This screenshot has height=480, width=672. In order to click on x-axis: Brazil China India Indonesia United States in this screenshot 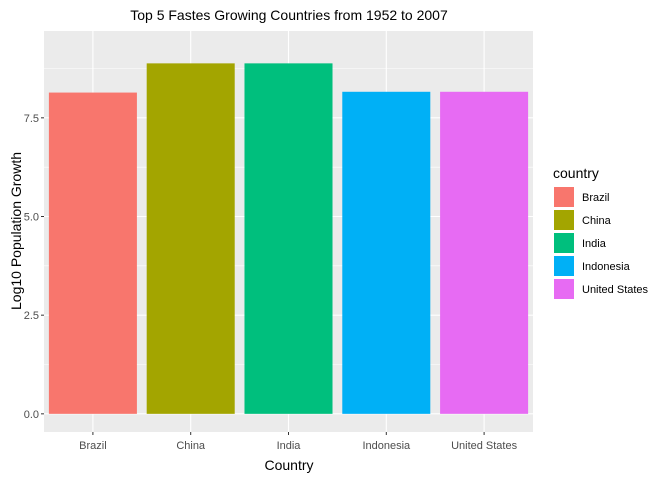, I will do `click(298, 442)`.